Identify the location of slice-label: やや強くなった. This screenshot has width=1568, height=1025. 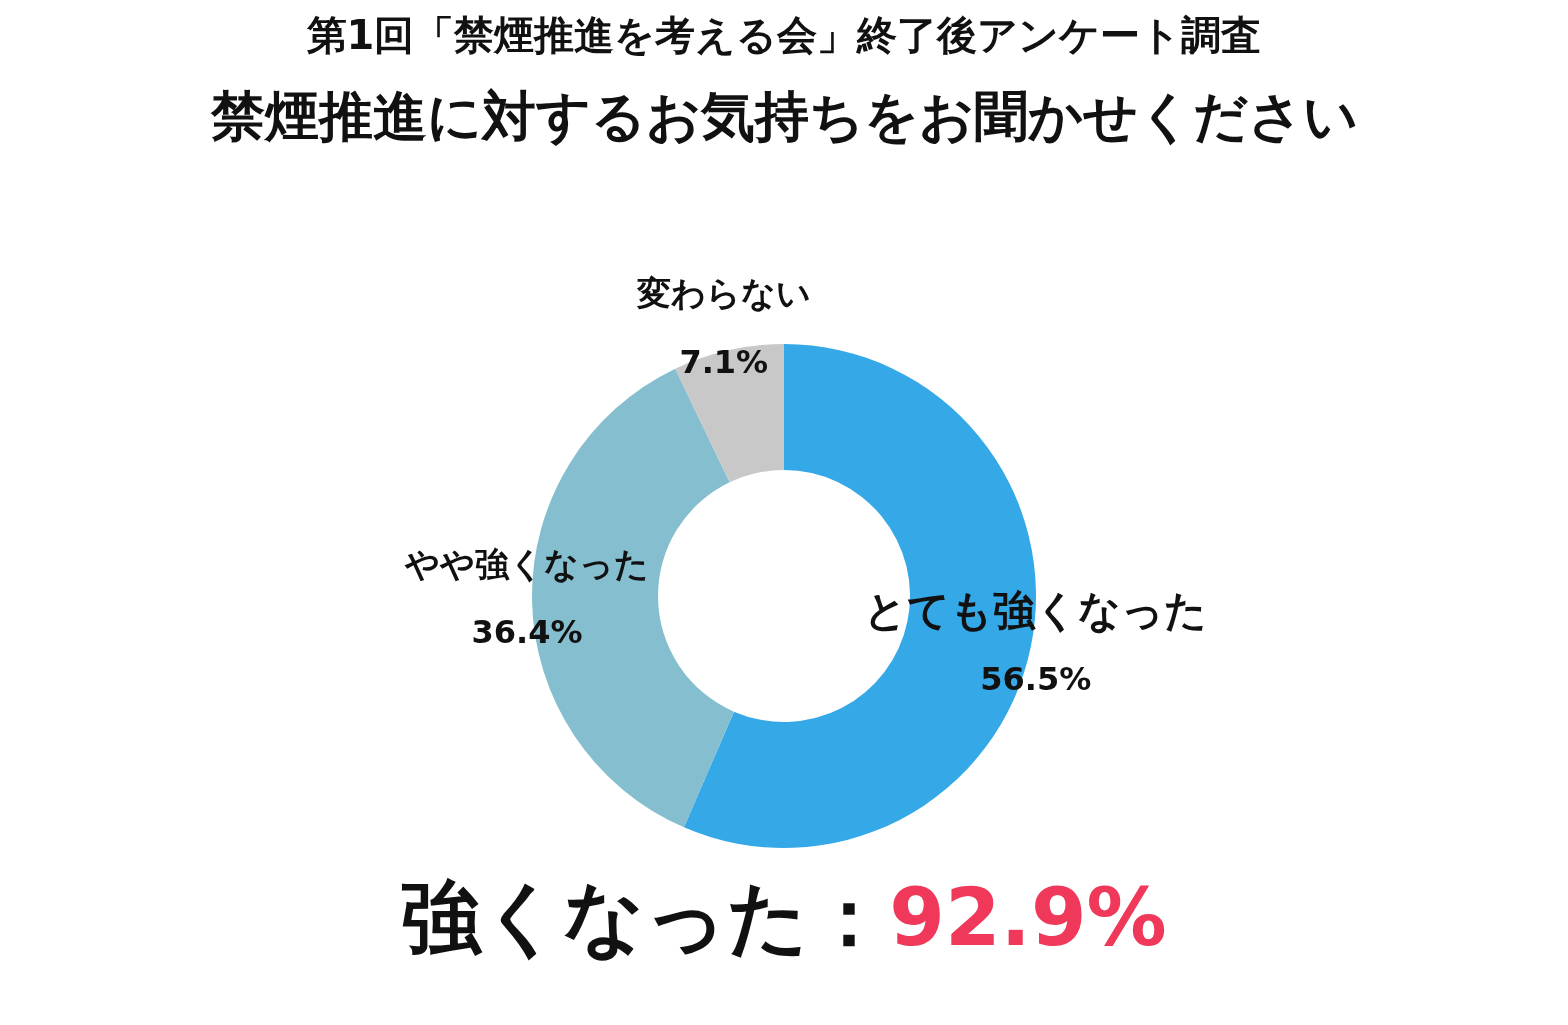
(527, 563).